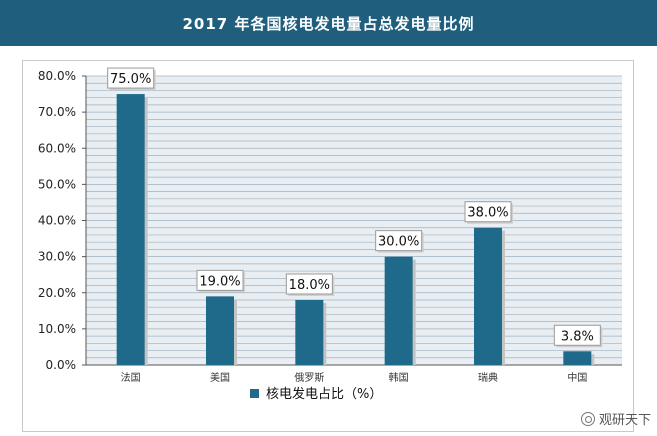  I want to click on y-tick-label: 80.0%, so click(57, 76).